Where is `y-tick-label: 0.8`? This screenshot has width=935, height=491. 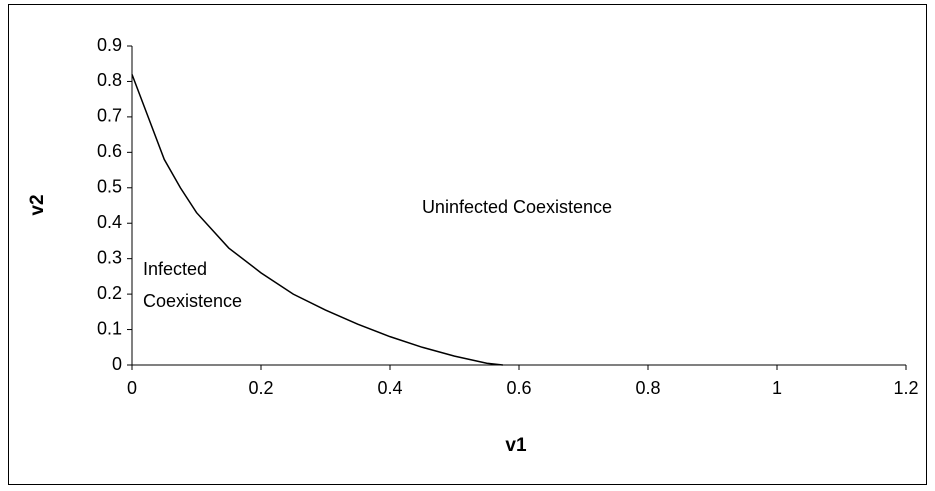 y-tick-label: 0.8 is located at coordinates (109, 80).